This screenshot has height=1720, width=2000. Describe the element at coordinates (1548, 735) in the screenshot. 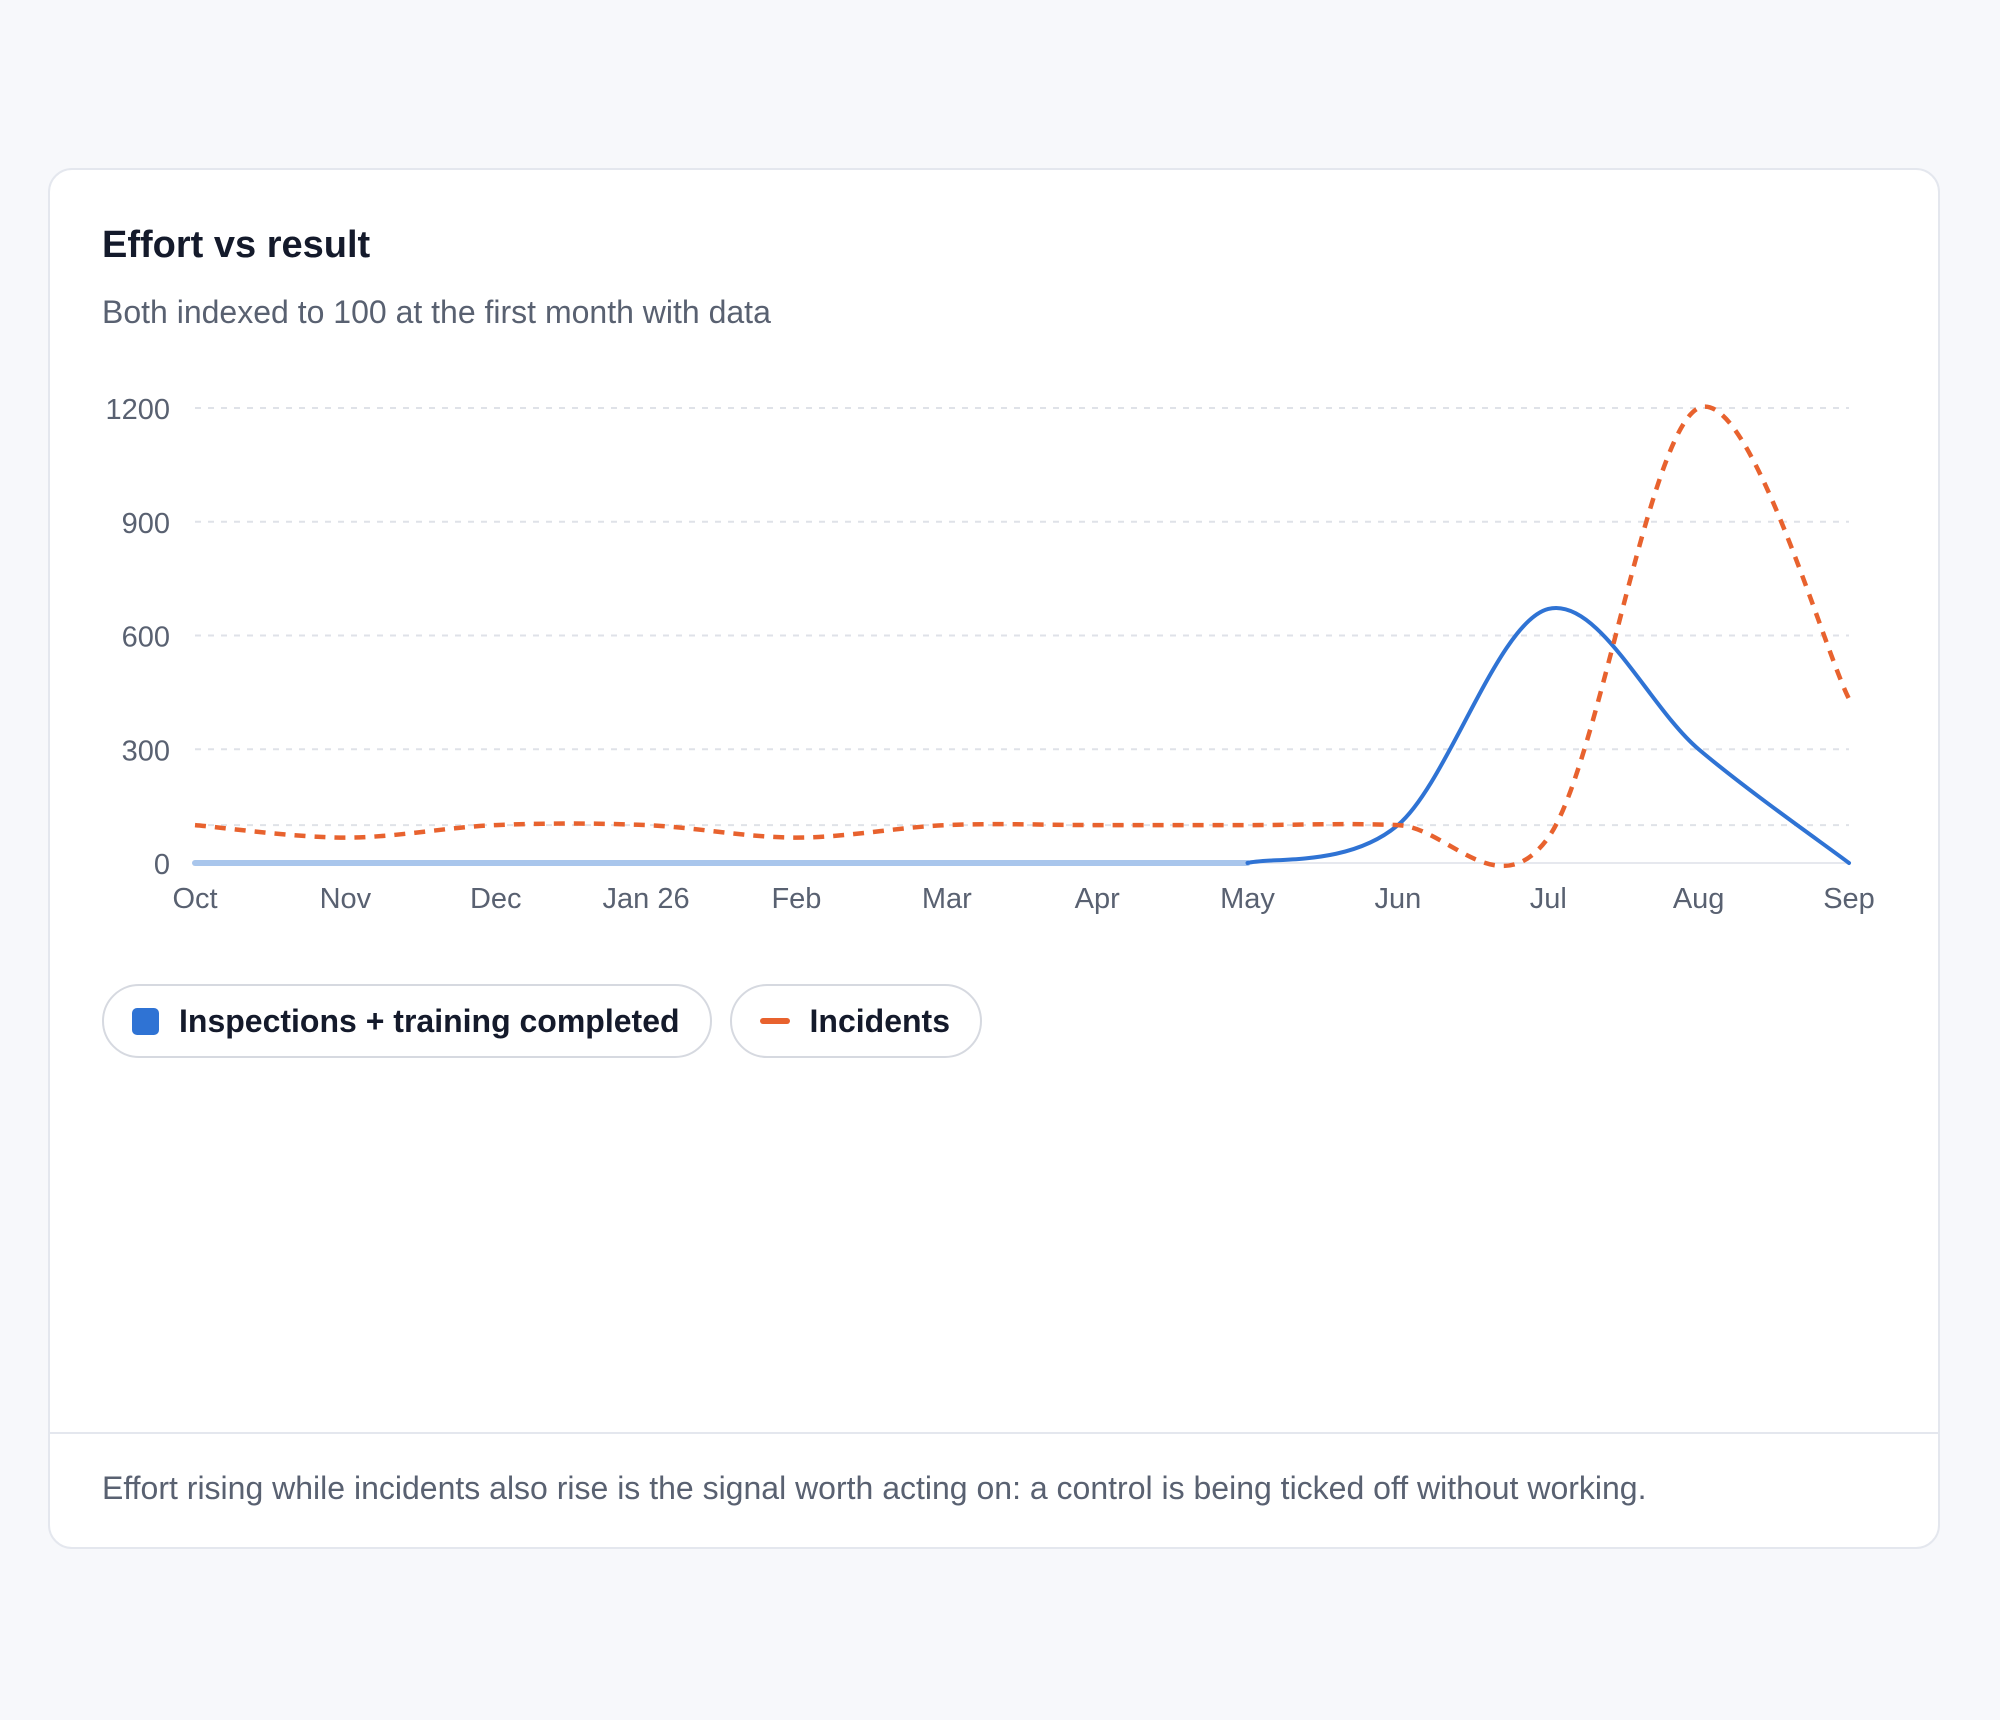

I see `series-line-inspections` at that location.